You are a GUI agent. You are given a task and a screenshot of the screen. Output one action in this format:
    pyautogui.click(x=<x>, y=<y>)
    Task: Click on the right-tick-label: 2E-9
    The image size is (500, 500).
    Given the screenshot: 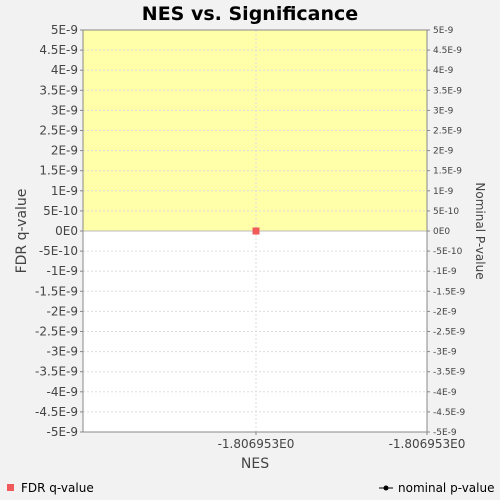 What is the action you would take?
    pyautogui.click(x=443, y=152)
    